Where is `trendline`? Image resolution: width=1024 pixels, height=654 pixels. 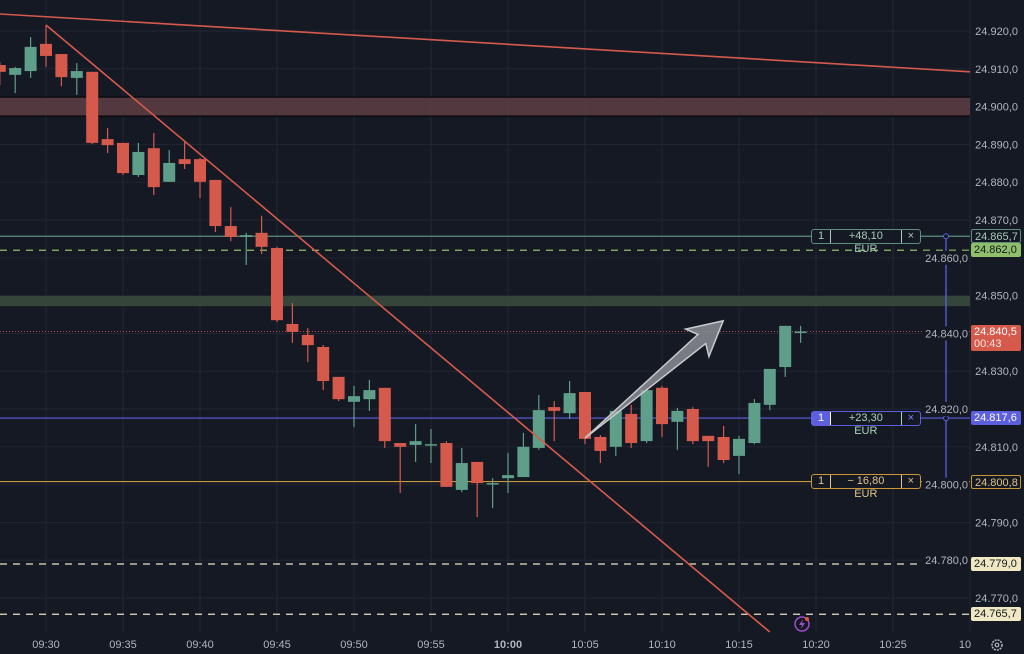 trendline is located at coordinates (485, 43).